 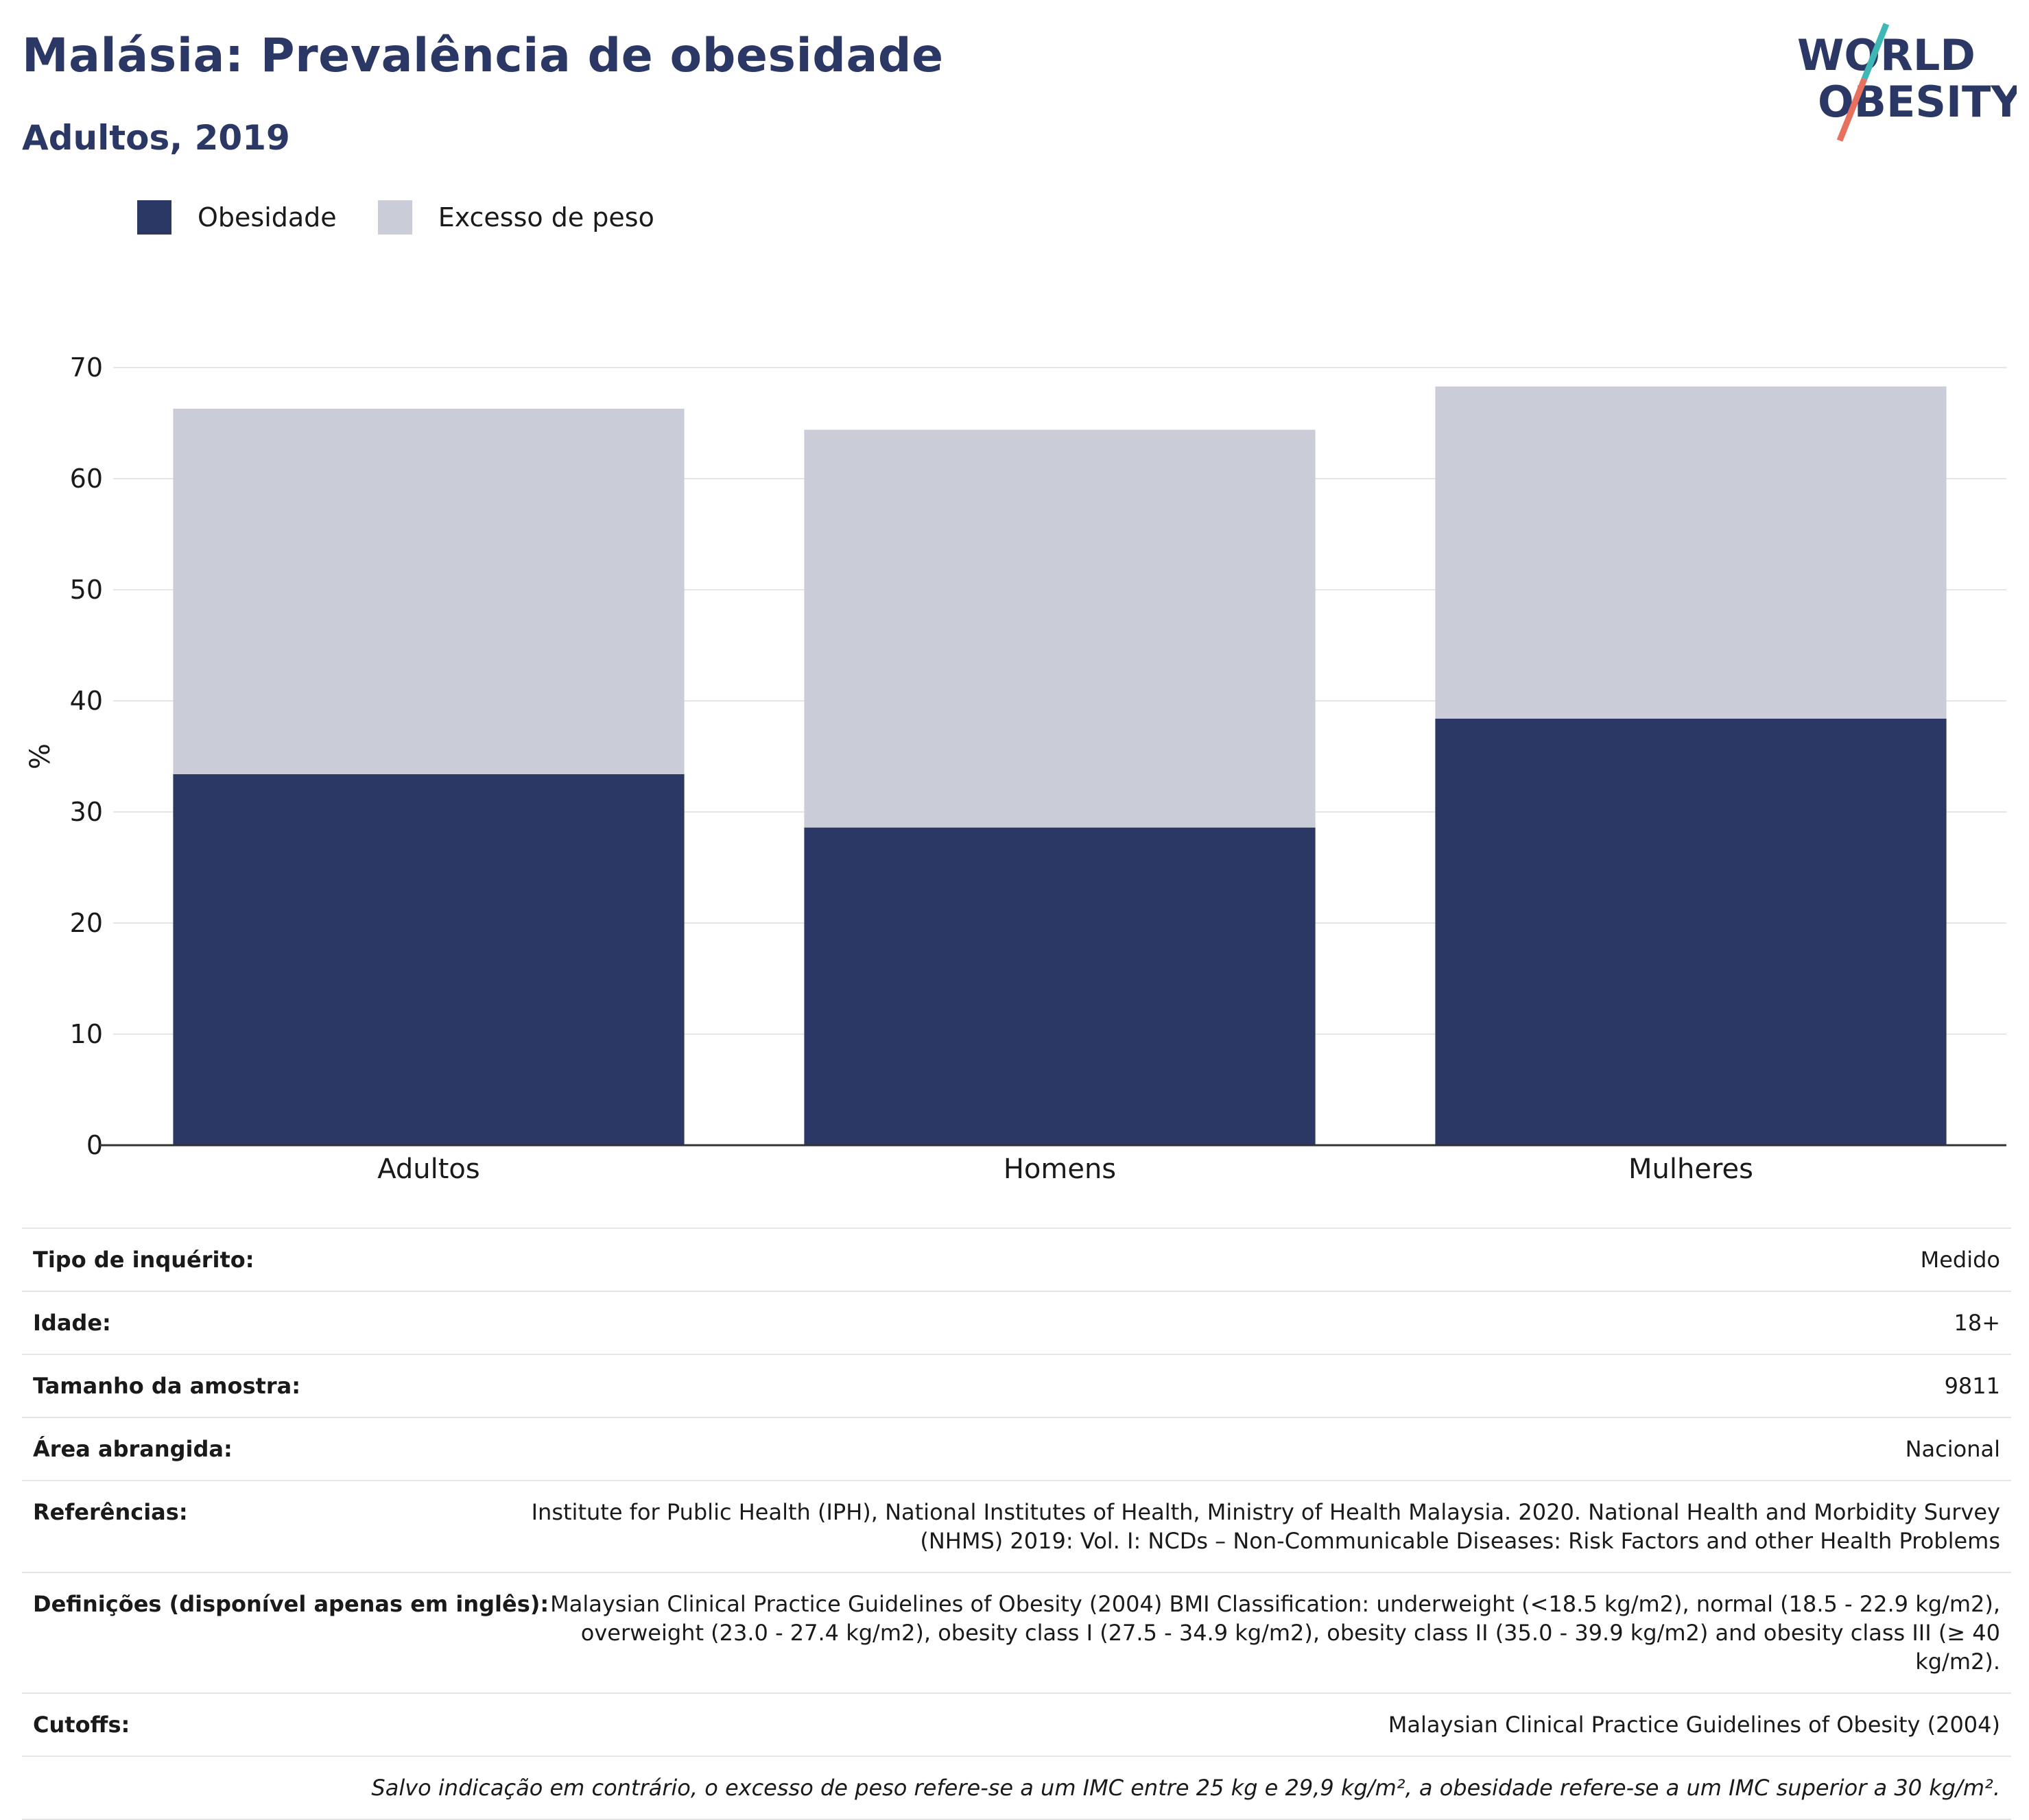 I want to click on legend-item-overweight: Excesso de peso, so click(x=515, y=217).